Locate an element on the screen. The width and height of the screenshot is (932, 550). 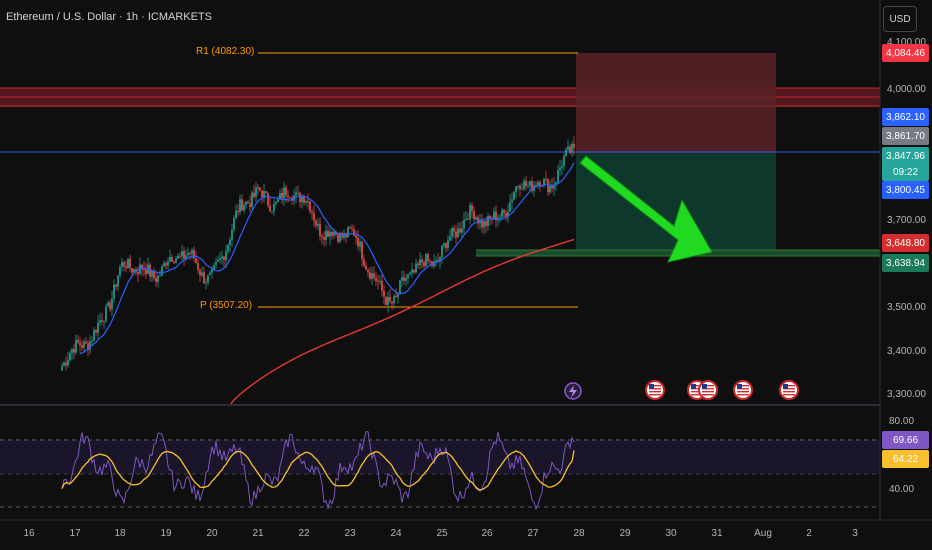
rsi-value-tag: 69.66 is located at coordinates (905, 440).